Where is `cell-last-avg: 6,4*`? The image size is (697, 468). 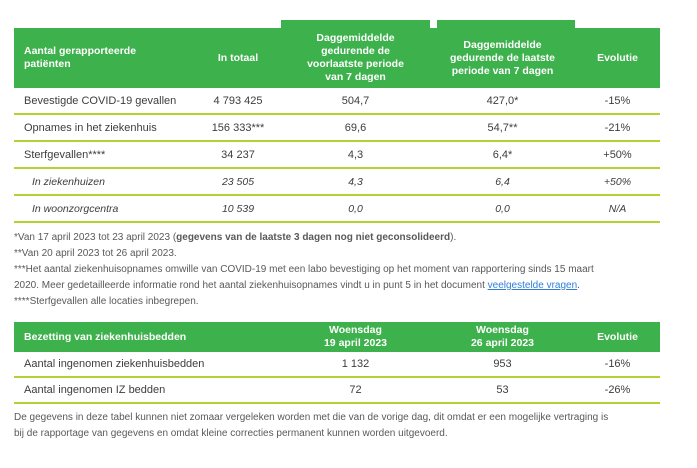 cell-last-avg: 6,4* is located at coordinates (502, 154).